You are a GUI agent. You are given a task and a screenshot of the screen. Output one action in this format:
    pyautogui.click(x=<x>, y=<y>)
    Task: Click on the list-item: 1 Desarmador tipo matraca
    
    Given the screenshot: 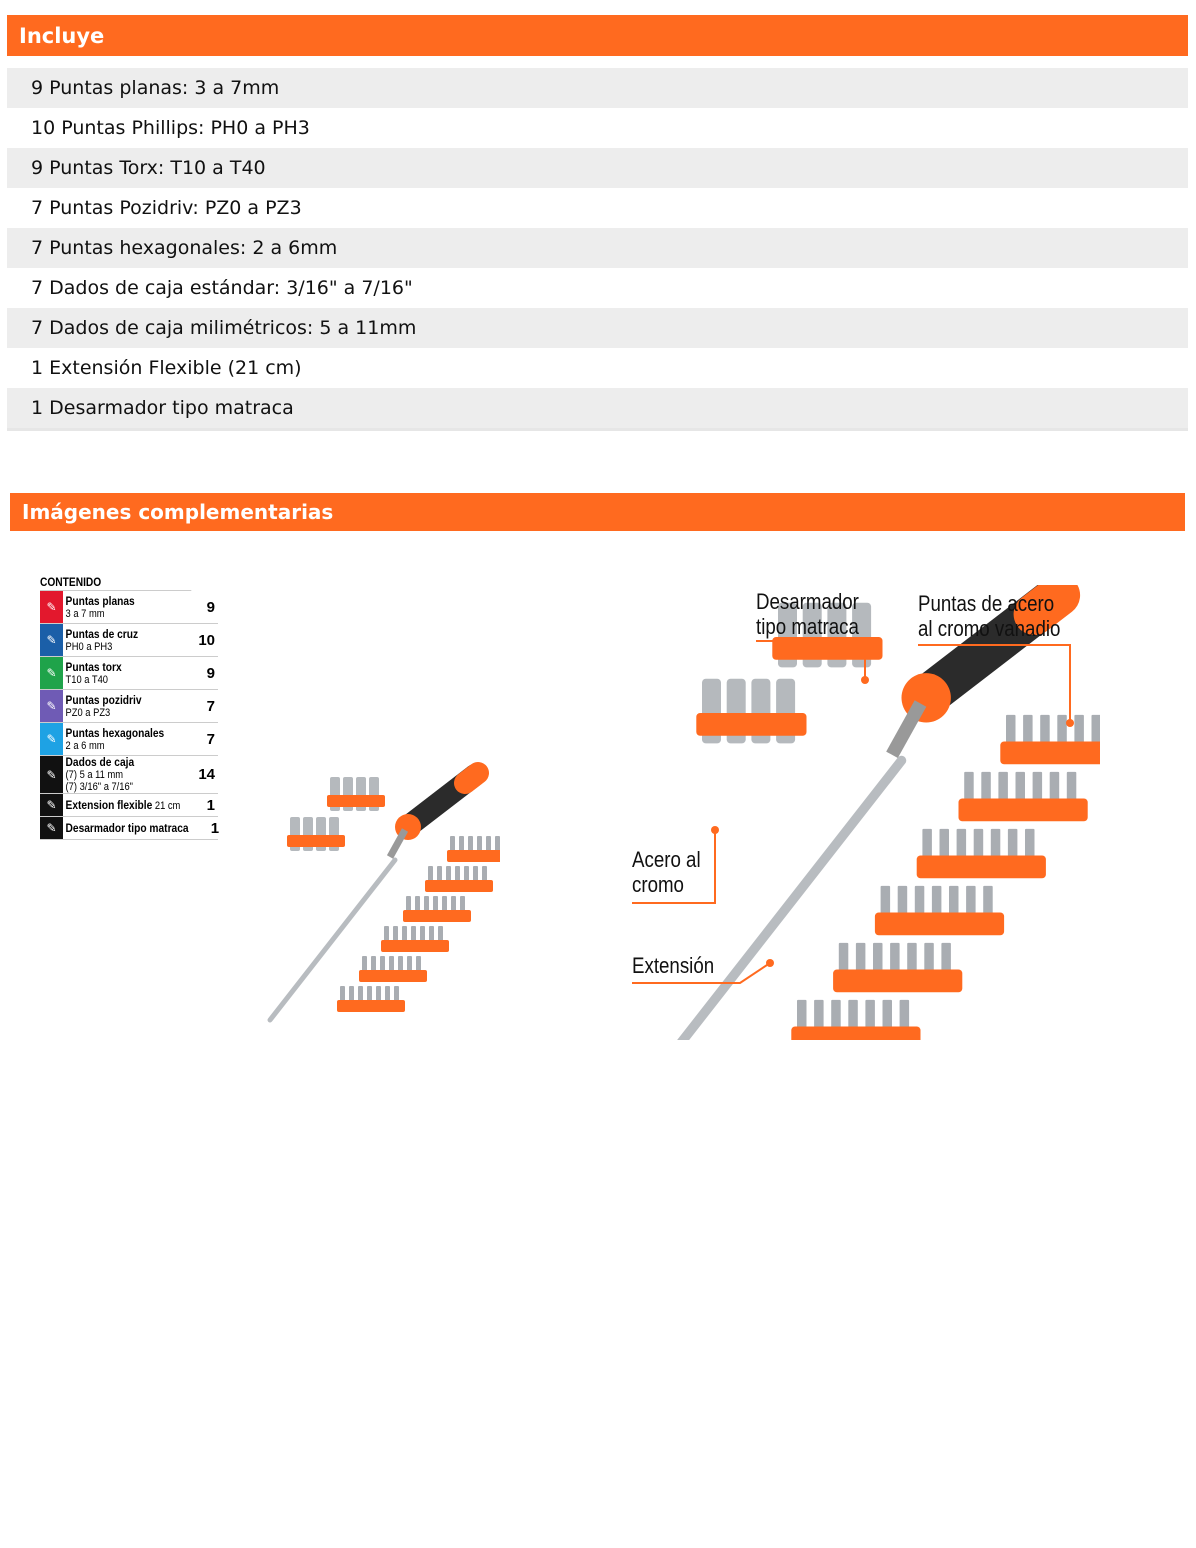 What is the action you would take?
    pyautogui.click(x=597, y=408)
    